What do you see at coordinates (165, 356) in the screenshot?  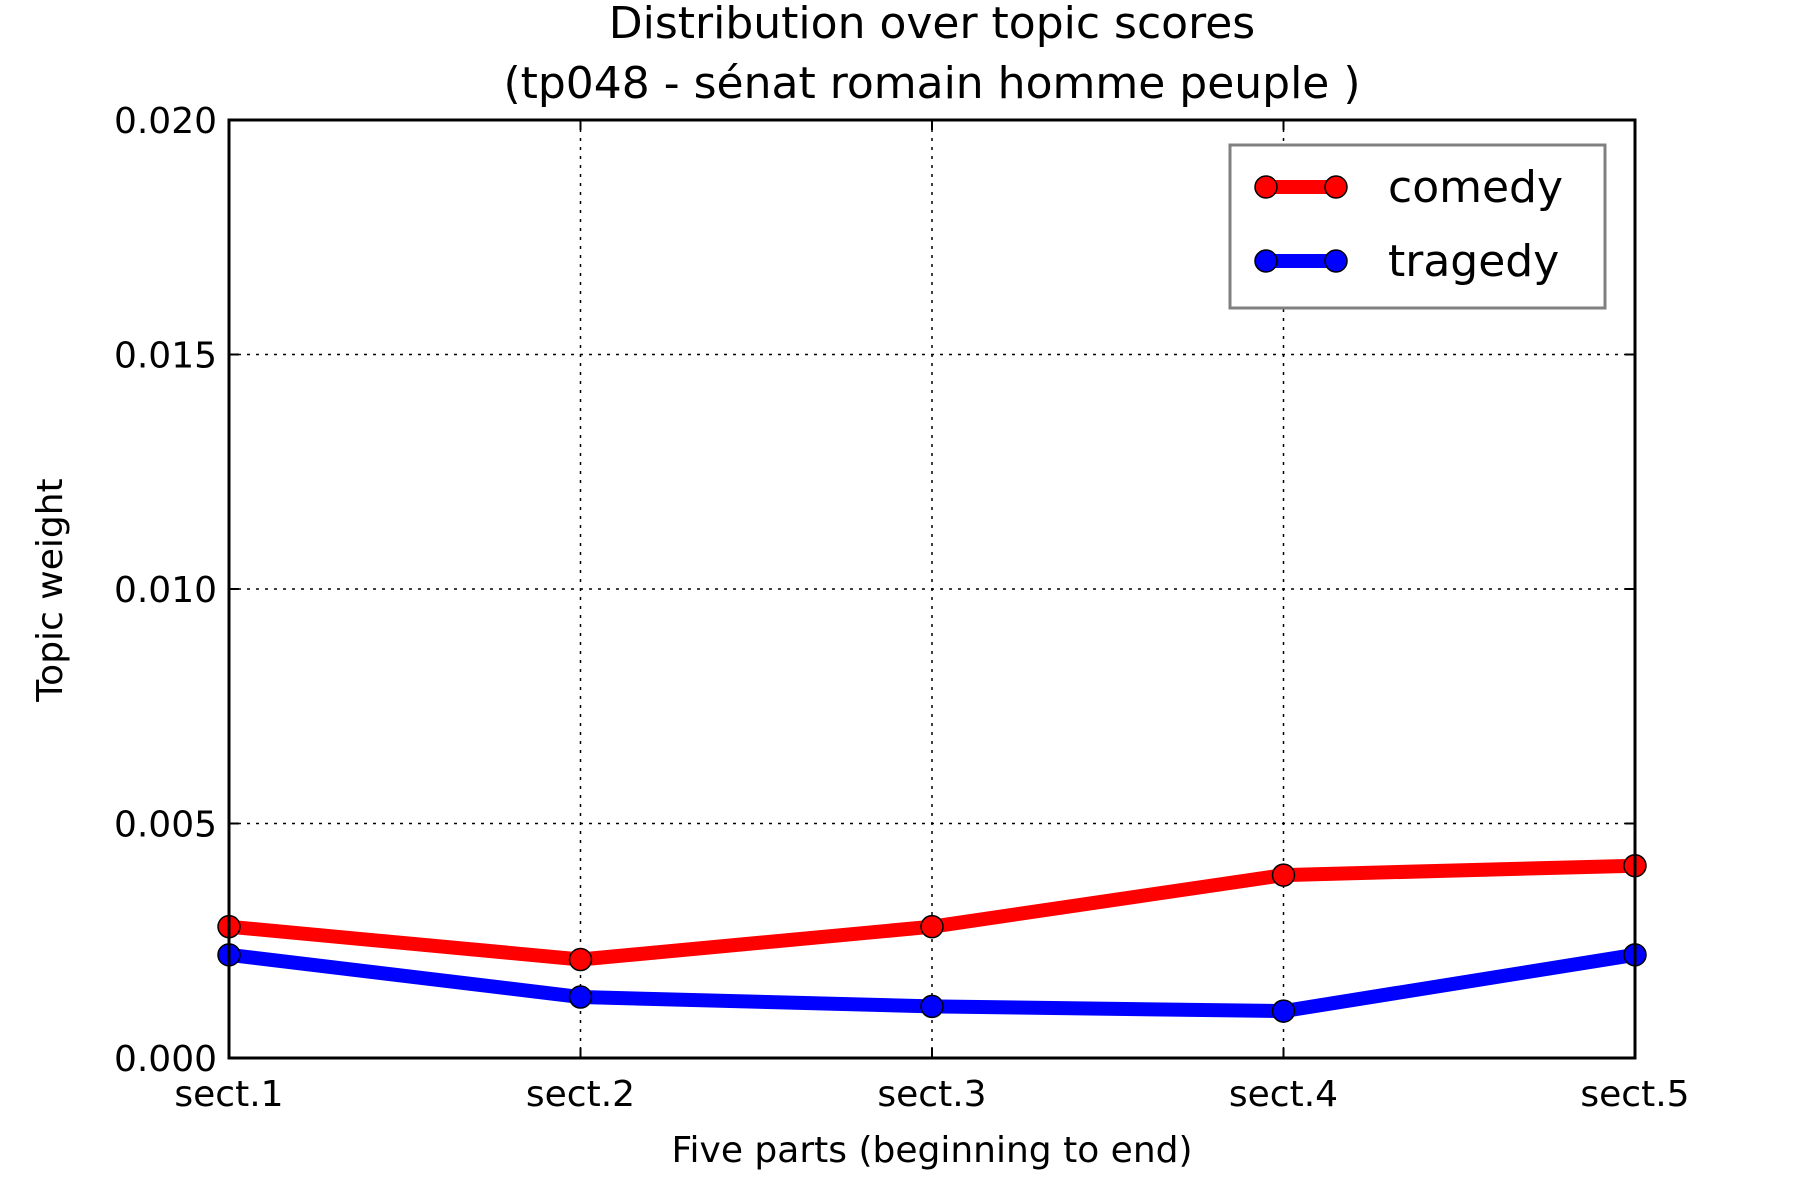 I see `y-tick-label: 0.015` at bounding box center [165, 356].